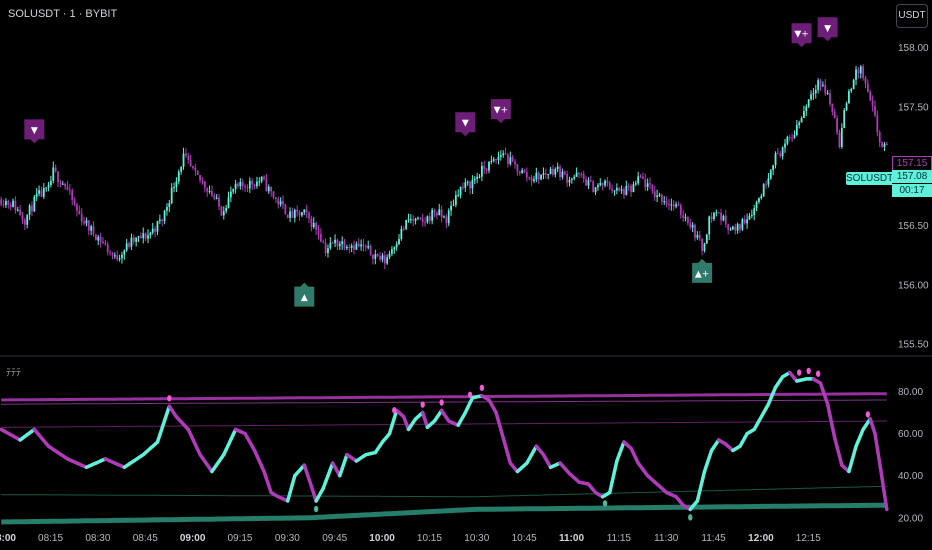  Describe the element at coordinates (827, 29) in the screenshot. I see `sell-signal-marker: ▼` at that location.